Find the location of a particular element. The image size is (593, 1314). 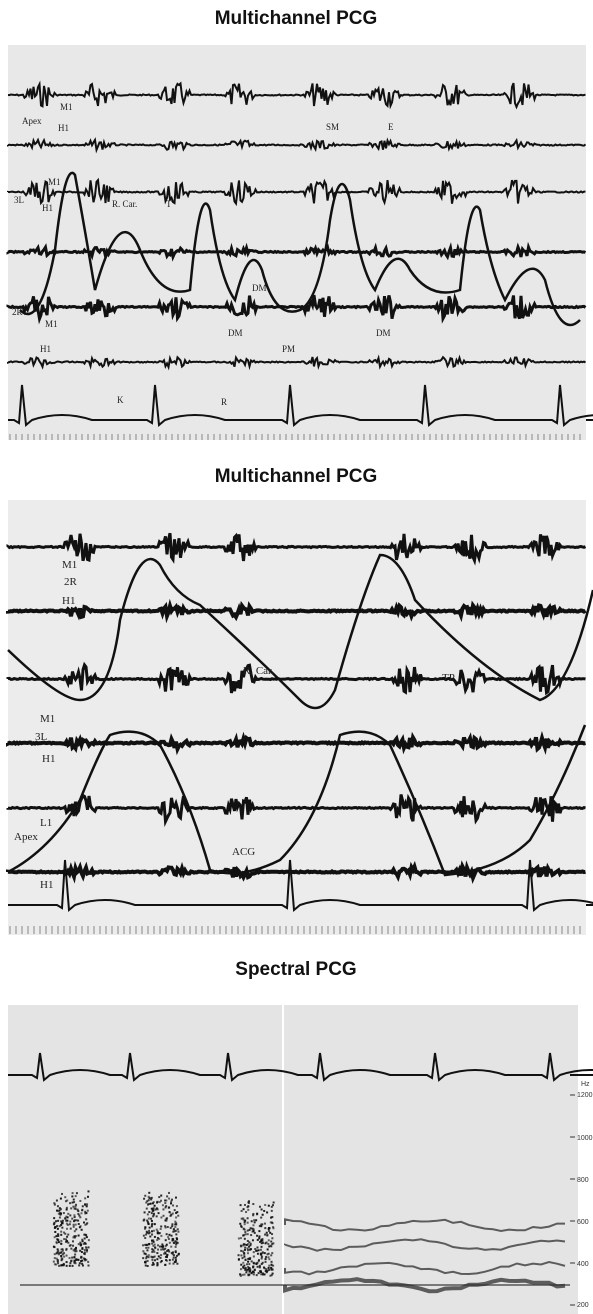

label: DM is located at coordinates (383, 333).